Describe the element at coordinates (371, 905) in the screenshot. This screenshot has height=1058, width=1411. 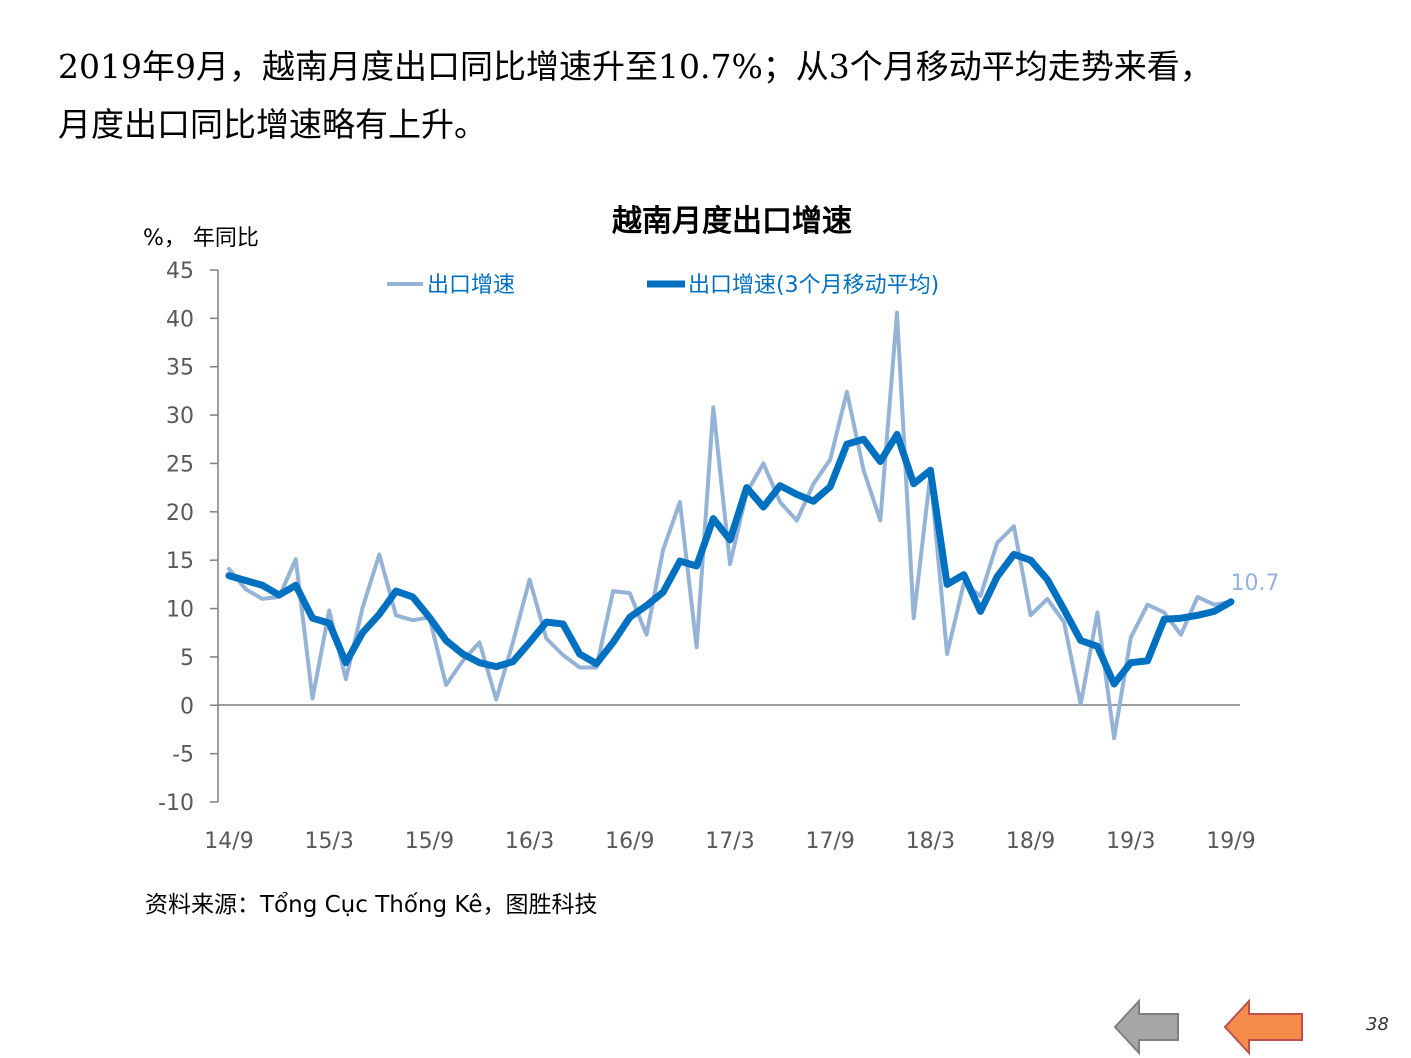
I see `source-note: 资料来源：Tổng Cục Thống Kê，图胜科技` at that location.